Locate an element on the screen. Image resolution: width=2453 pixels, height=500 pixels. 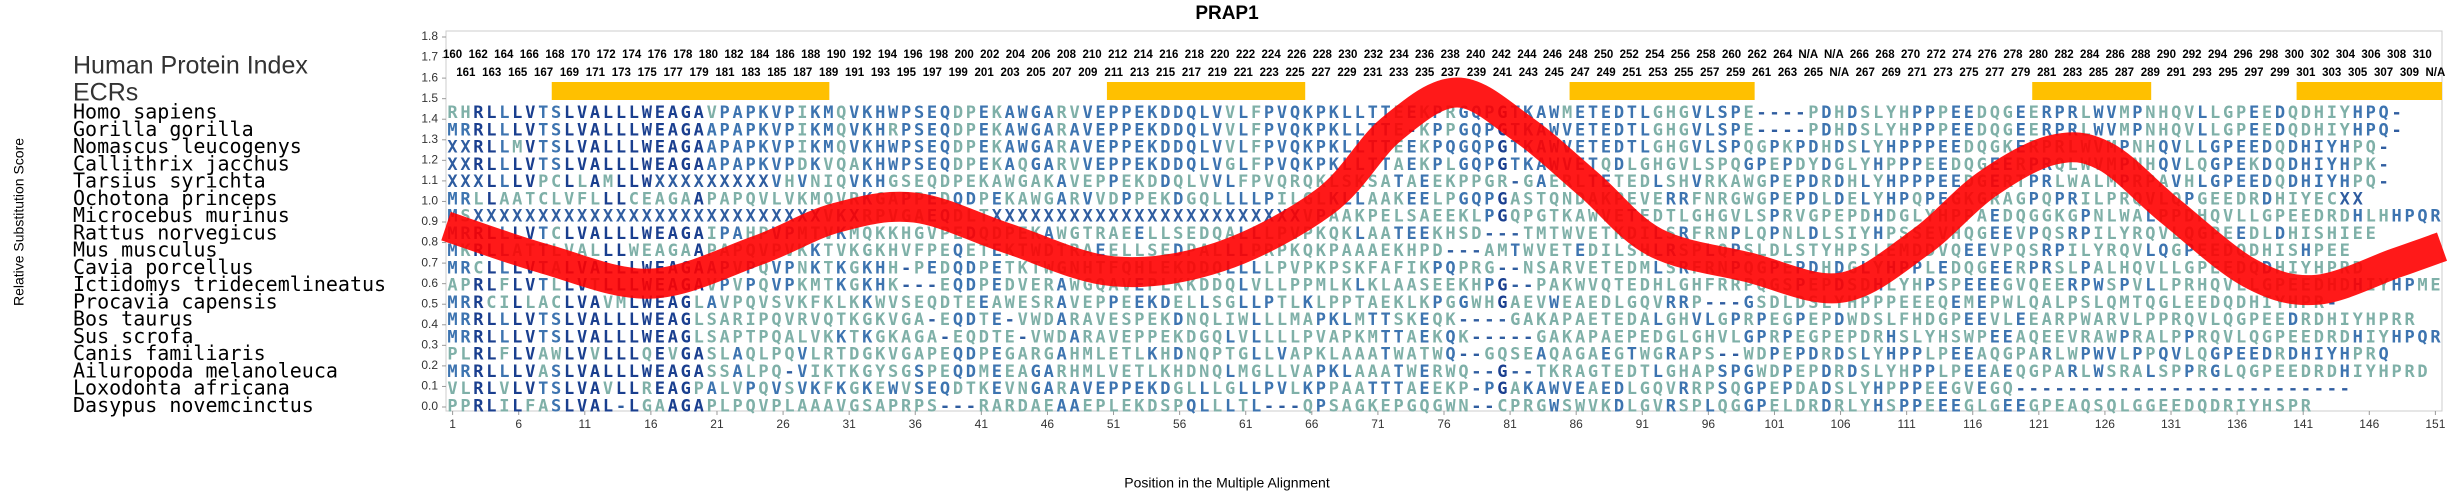
position-label: 301 is located at coordinates (2306, 73).